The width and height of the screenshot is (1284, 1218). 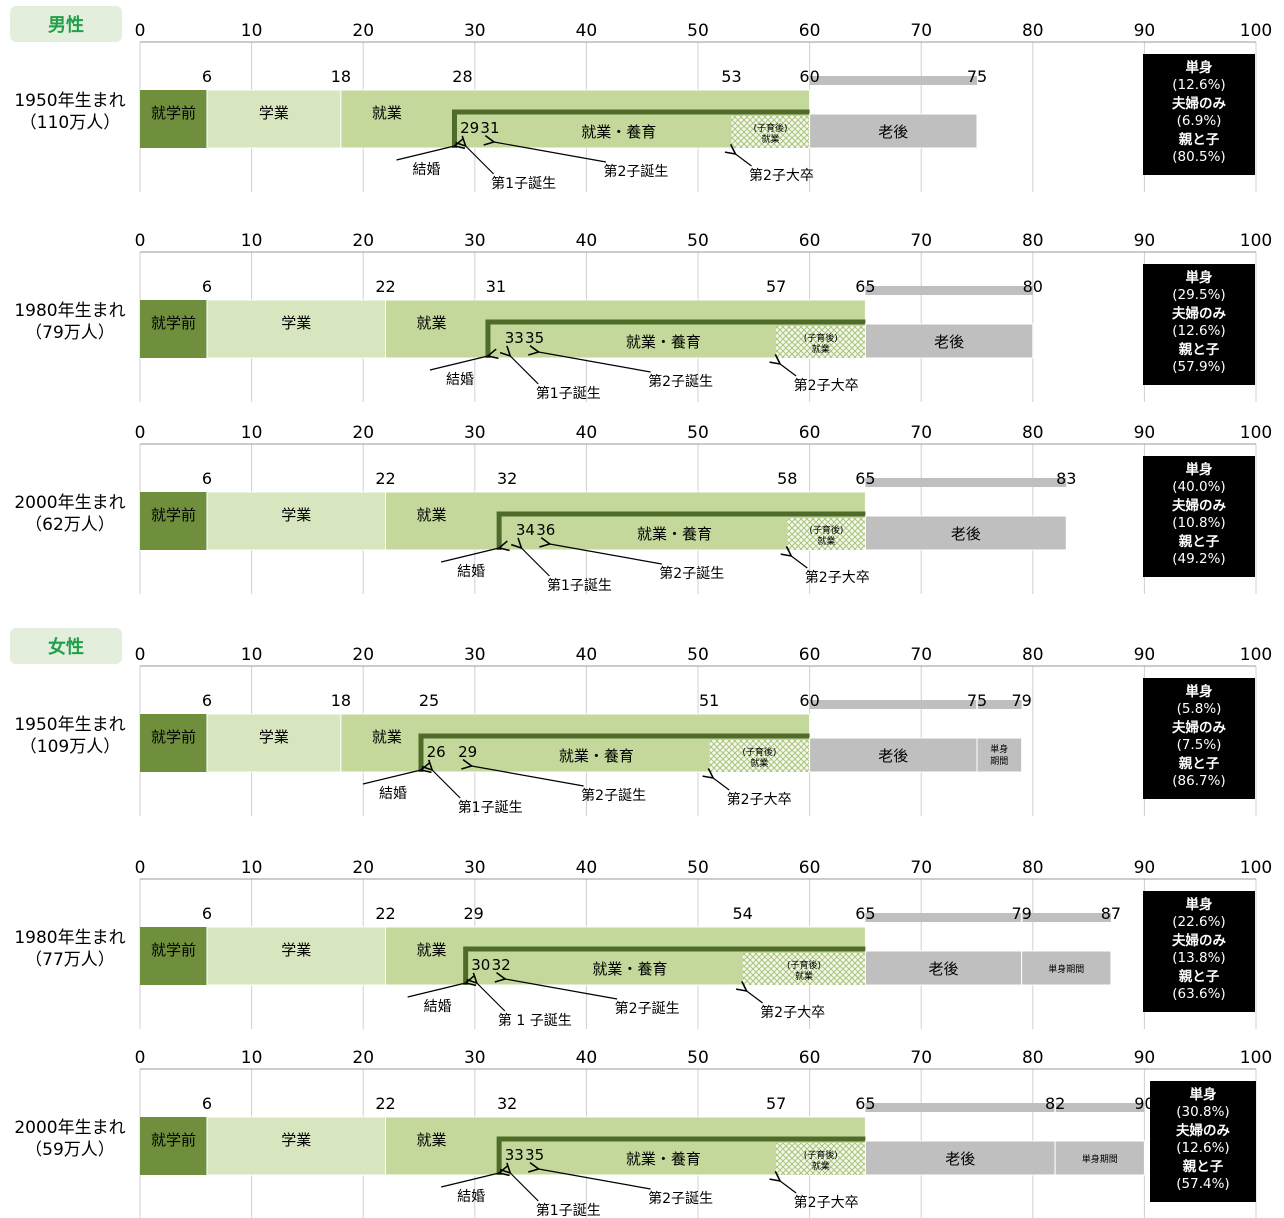 I want to click on label-after-childcare: (子育後), so click(x=771, y=128).